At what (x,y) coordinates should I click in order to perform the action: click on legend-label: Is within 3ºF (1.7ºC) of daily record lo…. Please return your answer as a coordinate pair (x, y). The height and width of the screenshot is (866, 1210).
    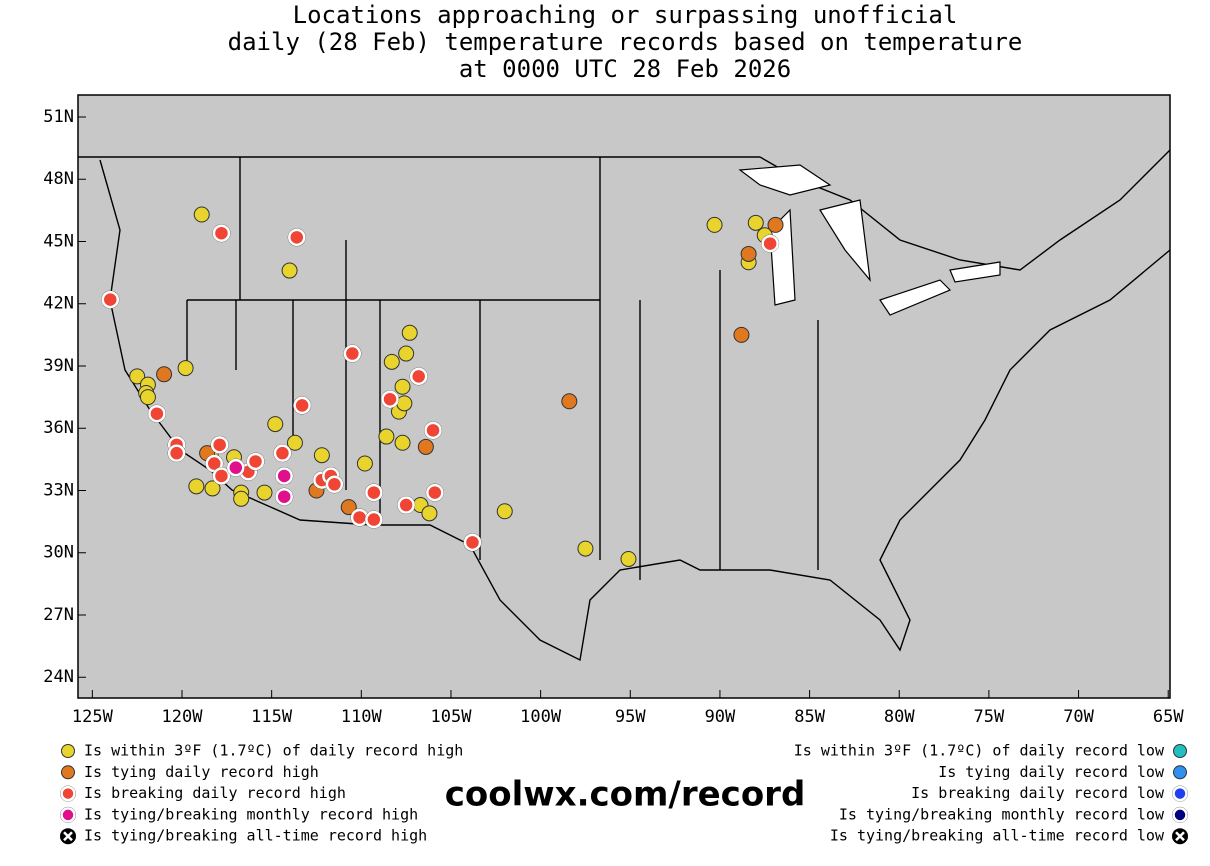
    Looking at the image, I should click on (979, 751).